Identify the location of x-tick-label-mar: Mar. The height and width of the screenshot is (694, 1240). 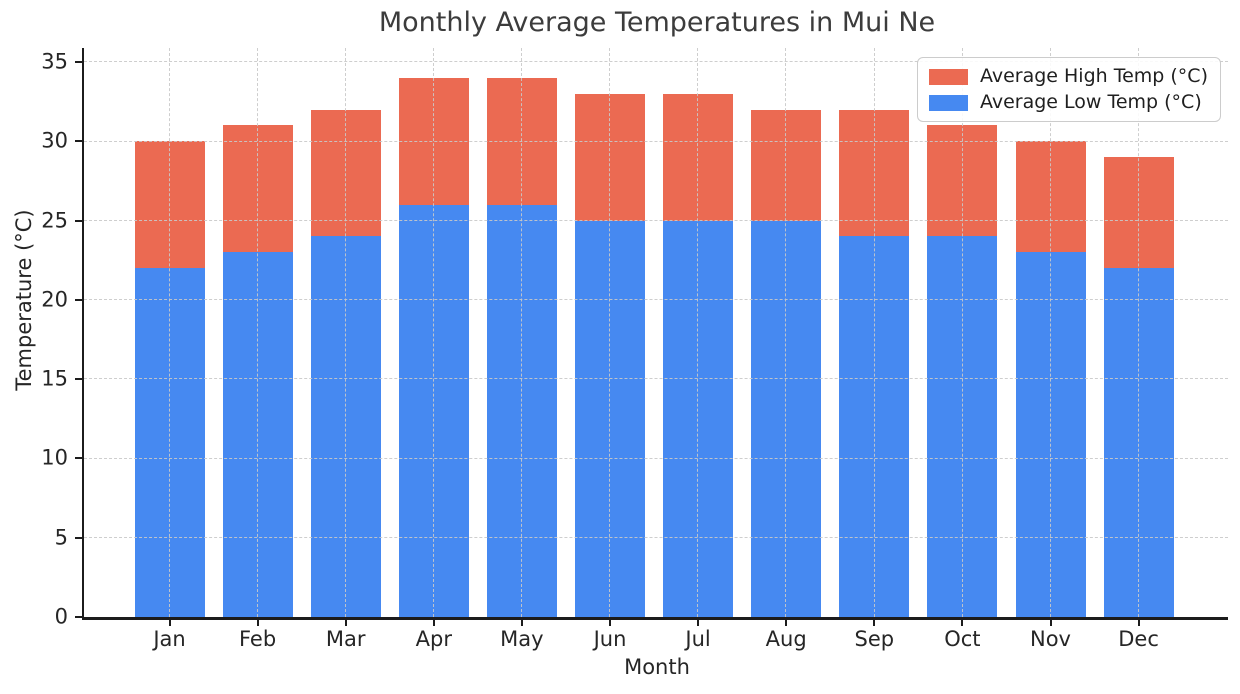
(345, 639).